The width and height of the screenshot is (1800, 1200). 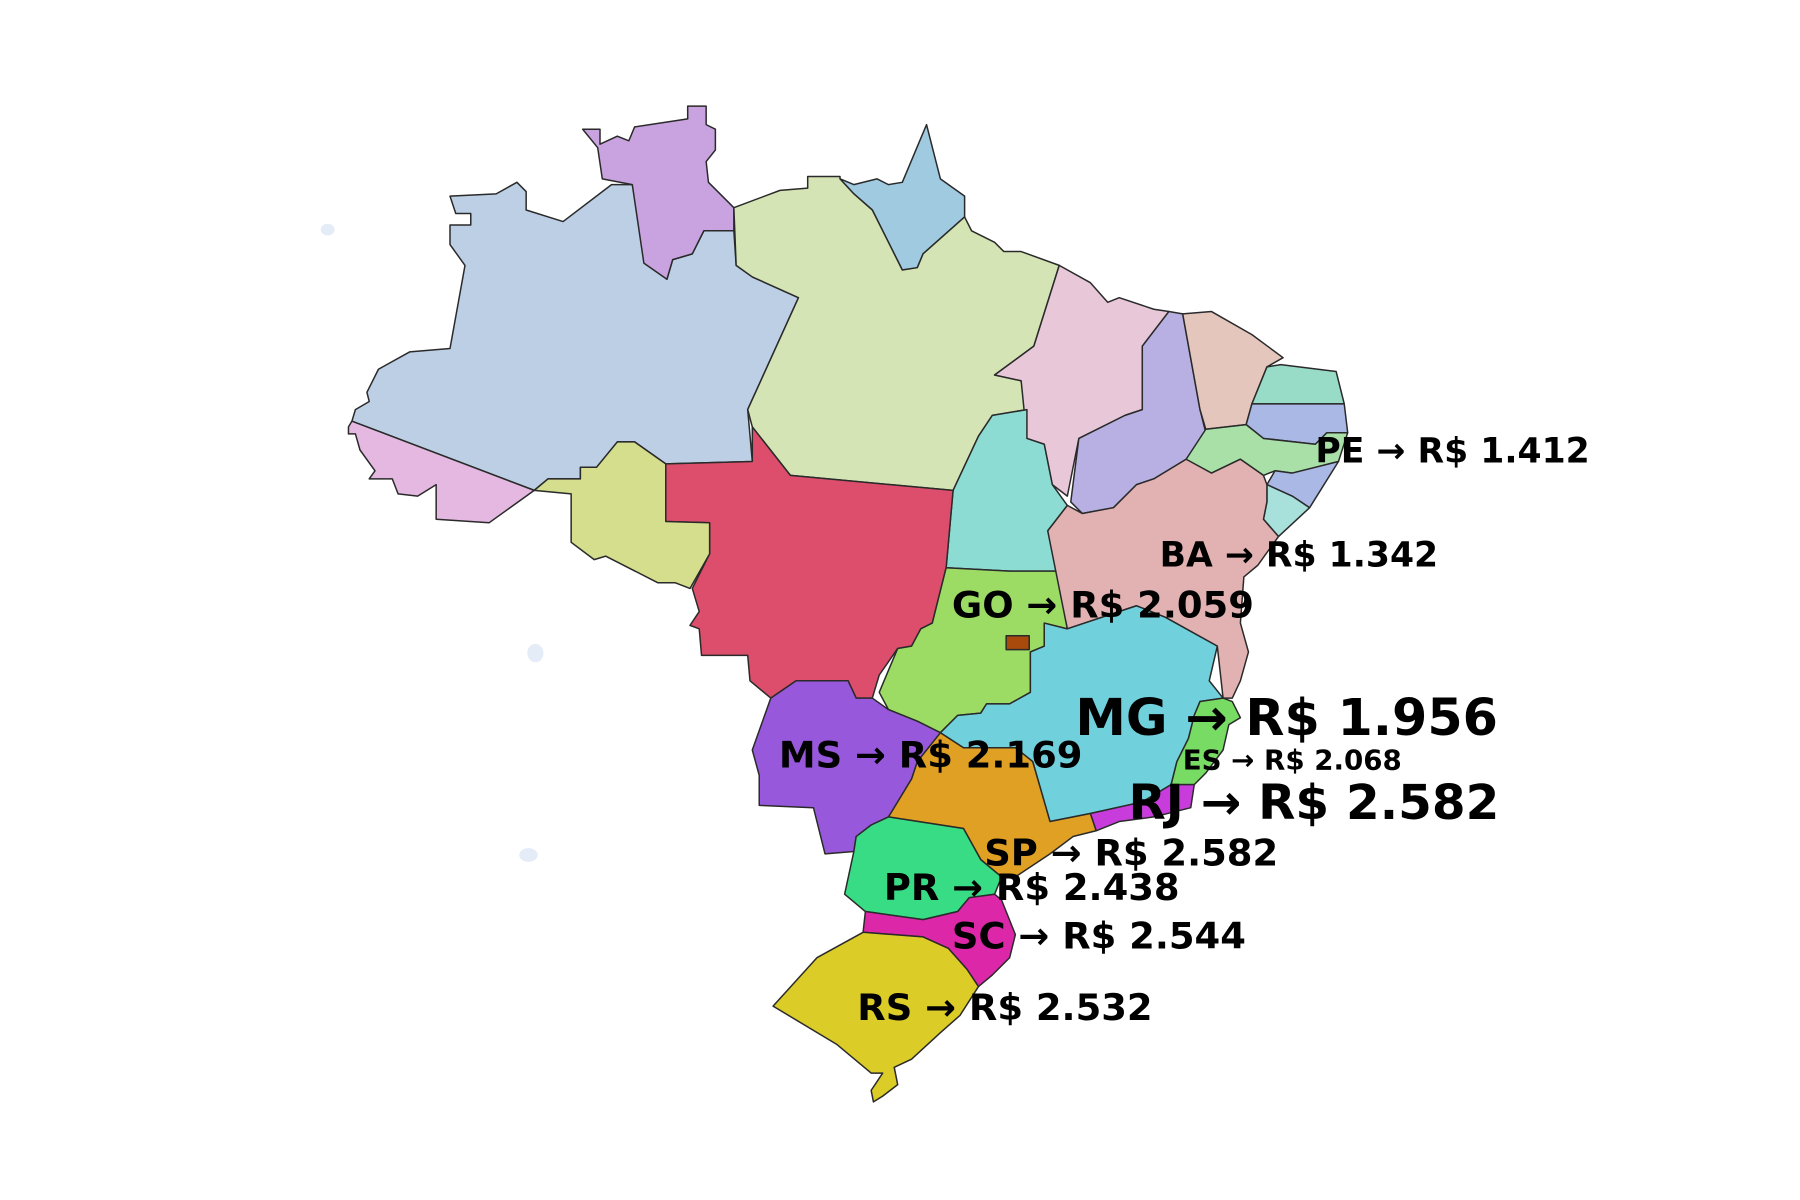 What do you see at coordinates (931, 754) in the screenshot?
I see `label-ms: MS → R$ 2.169` at bounding box center [931, 754].